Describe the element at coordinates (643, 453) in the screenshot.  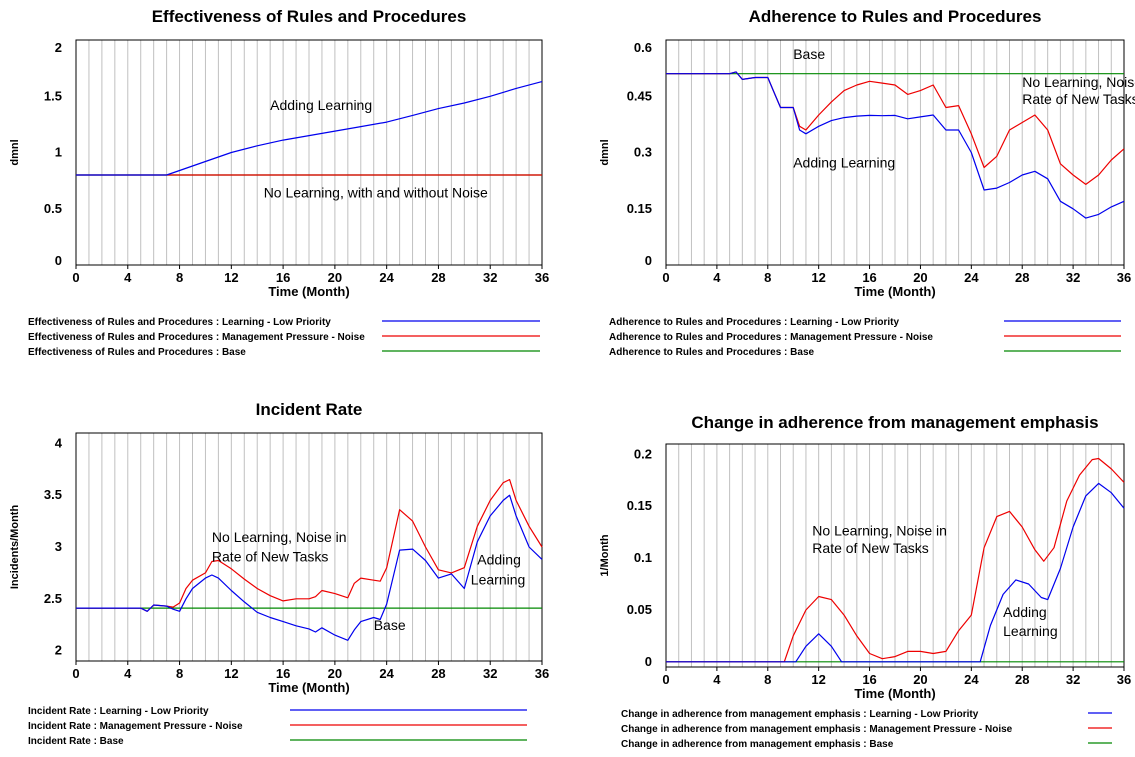
I see `y-tick-label: 0.2` at that location.